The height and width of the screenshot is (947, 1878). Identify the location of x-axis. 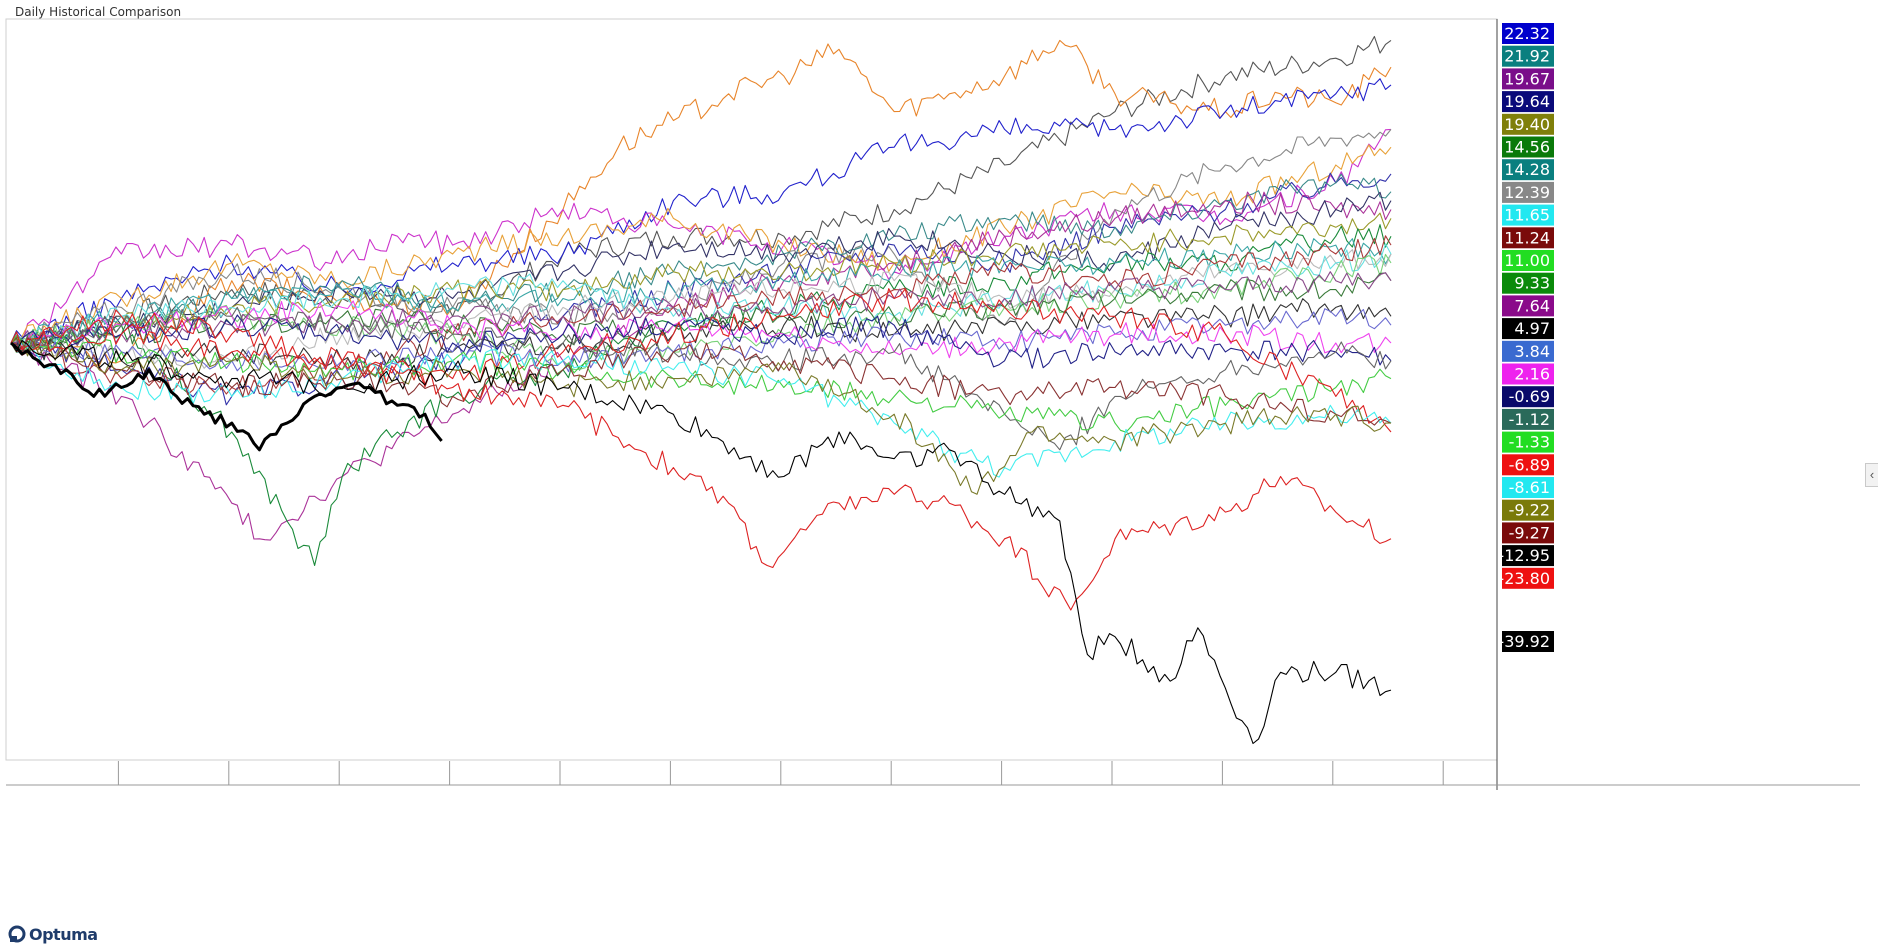
(780, 773).